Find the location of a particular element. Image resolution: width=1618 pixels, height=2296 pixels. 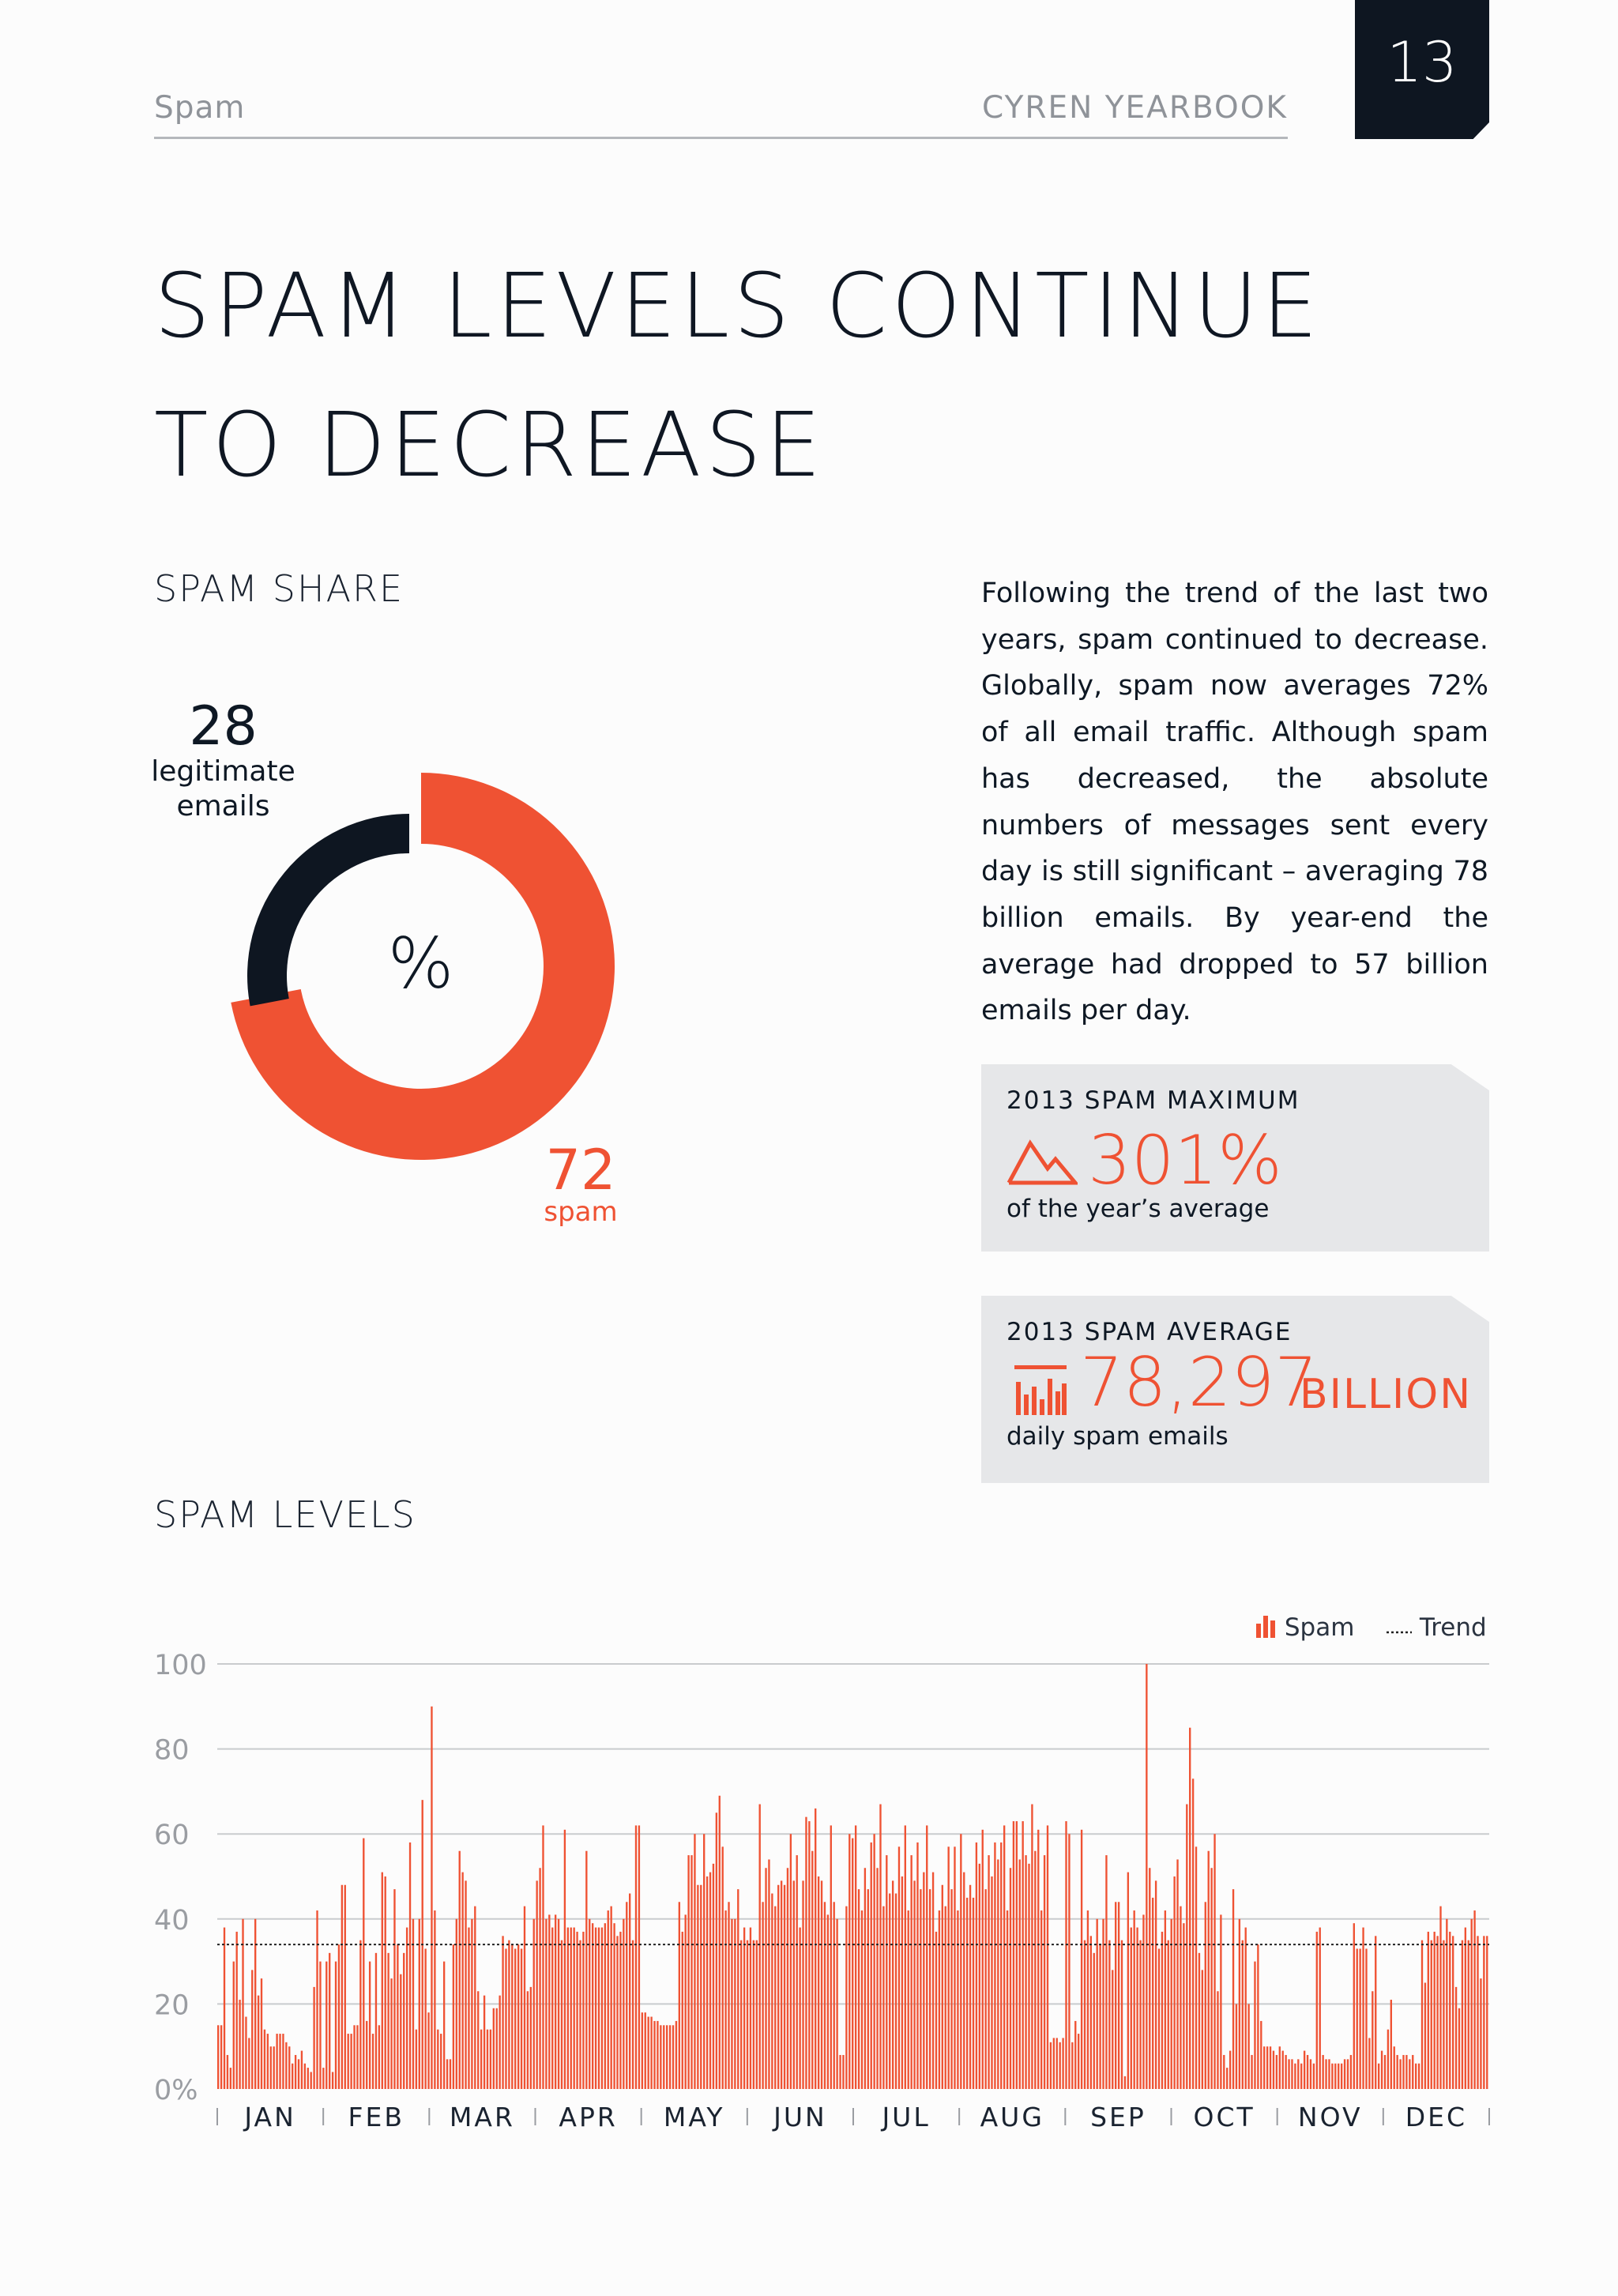

legend-bar-icon is located at coordinates (1265, 1627).